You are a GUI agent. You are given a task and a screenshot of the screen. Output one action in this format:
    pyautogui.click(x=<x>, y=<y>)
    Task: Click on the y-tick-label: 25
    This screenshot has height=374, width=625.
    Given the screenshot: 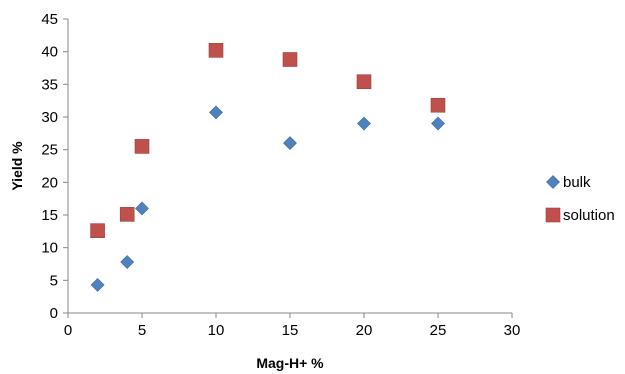 What is the action you would take?
    pyautogui.click(x=49, y=150)
    